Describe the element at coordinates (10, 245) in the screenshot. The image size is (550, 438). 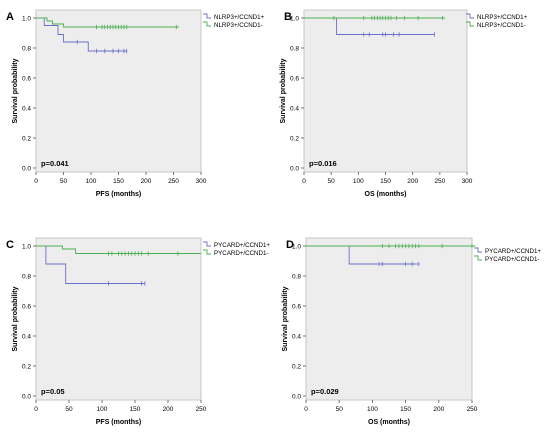
I see `panel-label: C` at that location.